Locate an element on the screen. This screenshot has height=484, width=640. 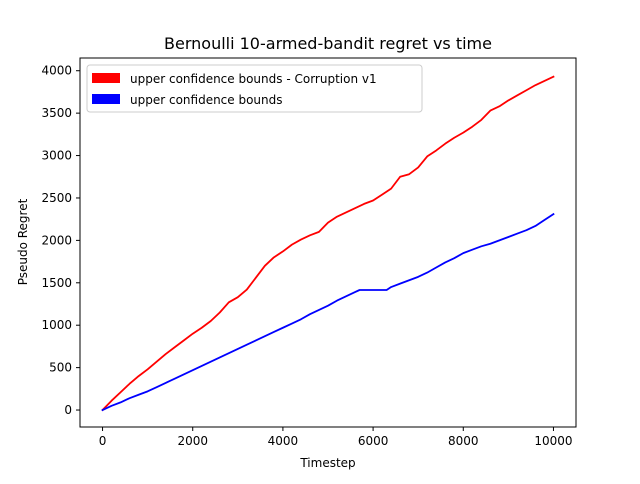
y-tick-label: 500 is located at coordinates (60, 368).